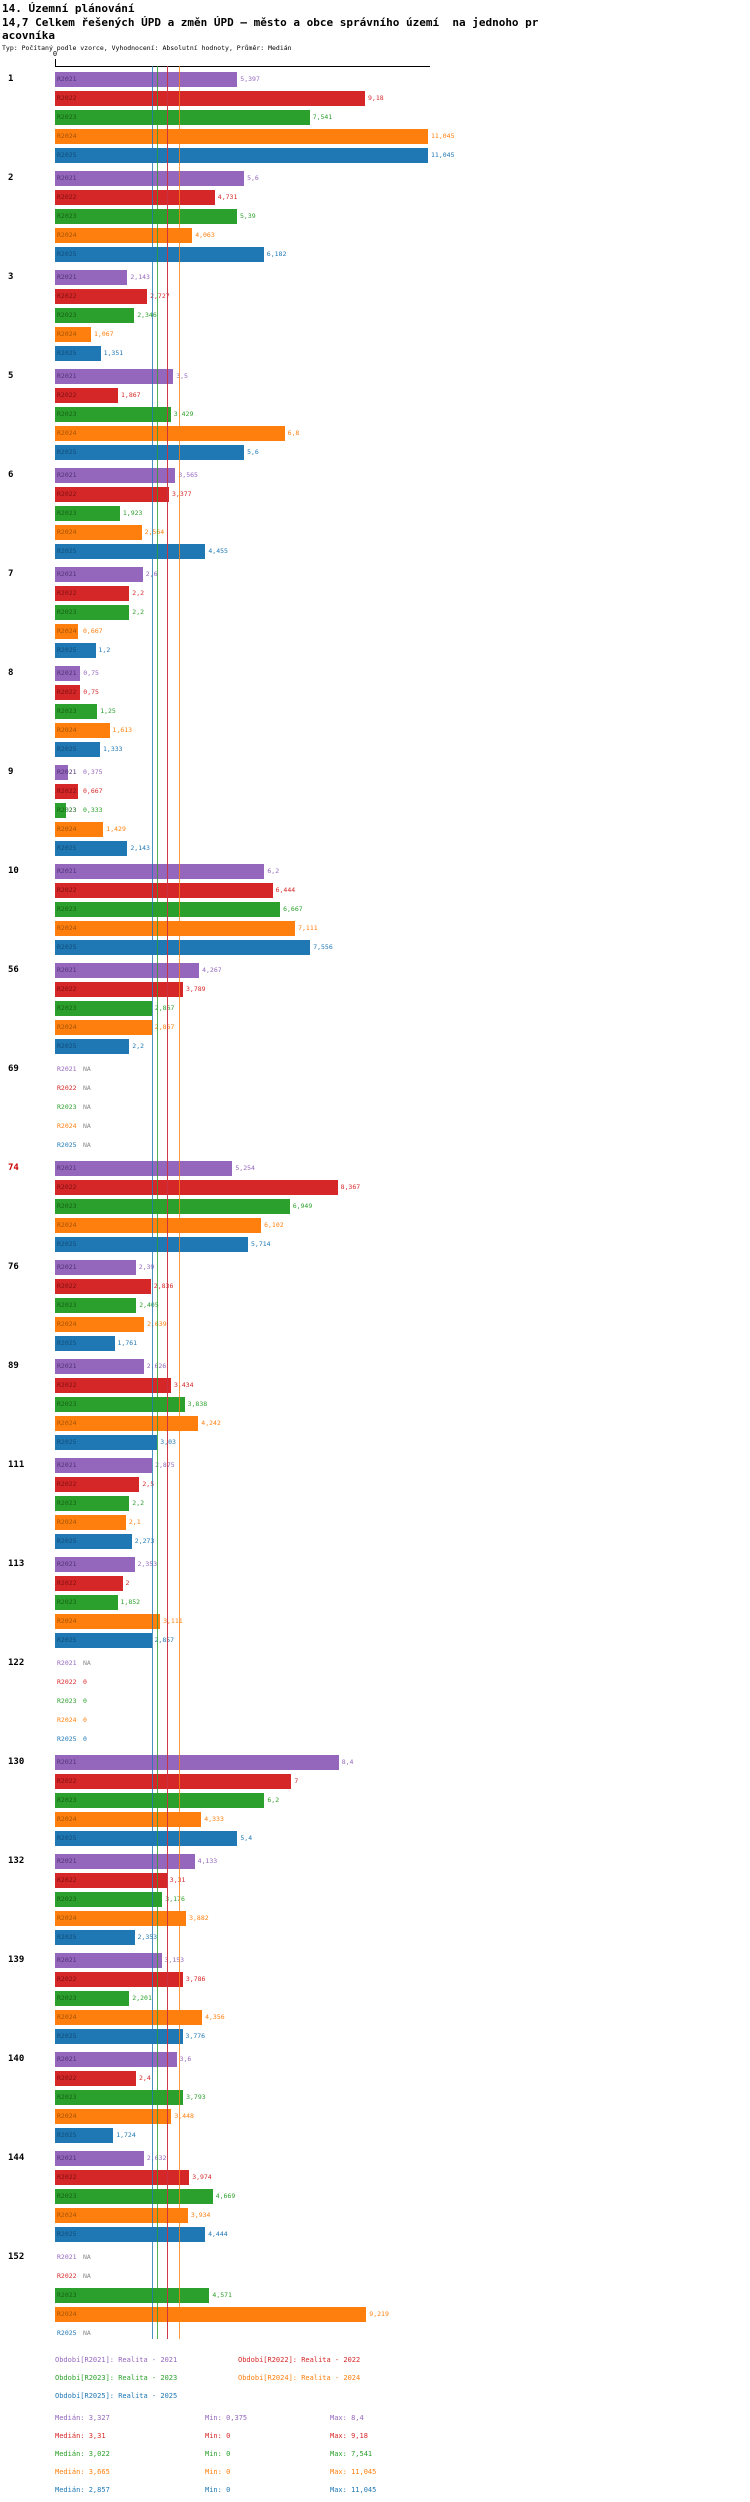  What do you see at coordinates (130, 1602) in the screenshot?
I see `bar-value-label: 1,852` at bounding box center [130, 1602].